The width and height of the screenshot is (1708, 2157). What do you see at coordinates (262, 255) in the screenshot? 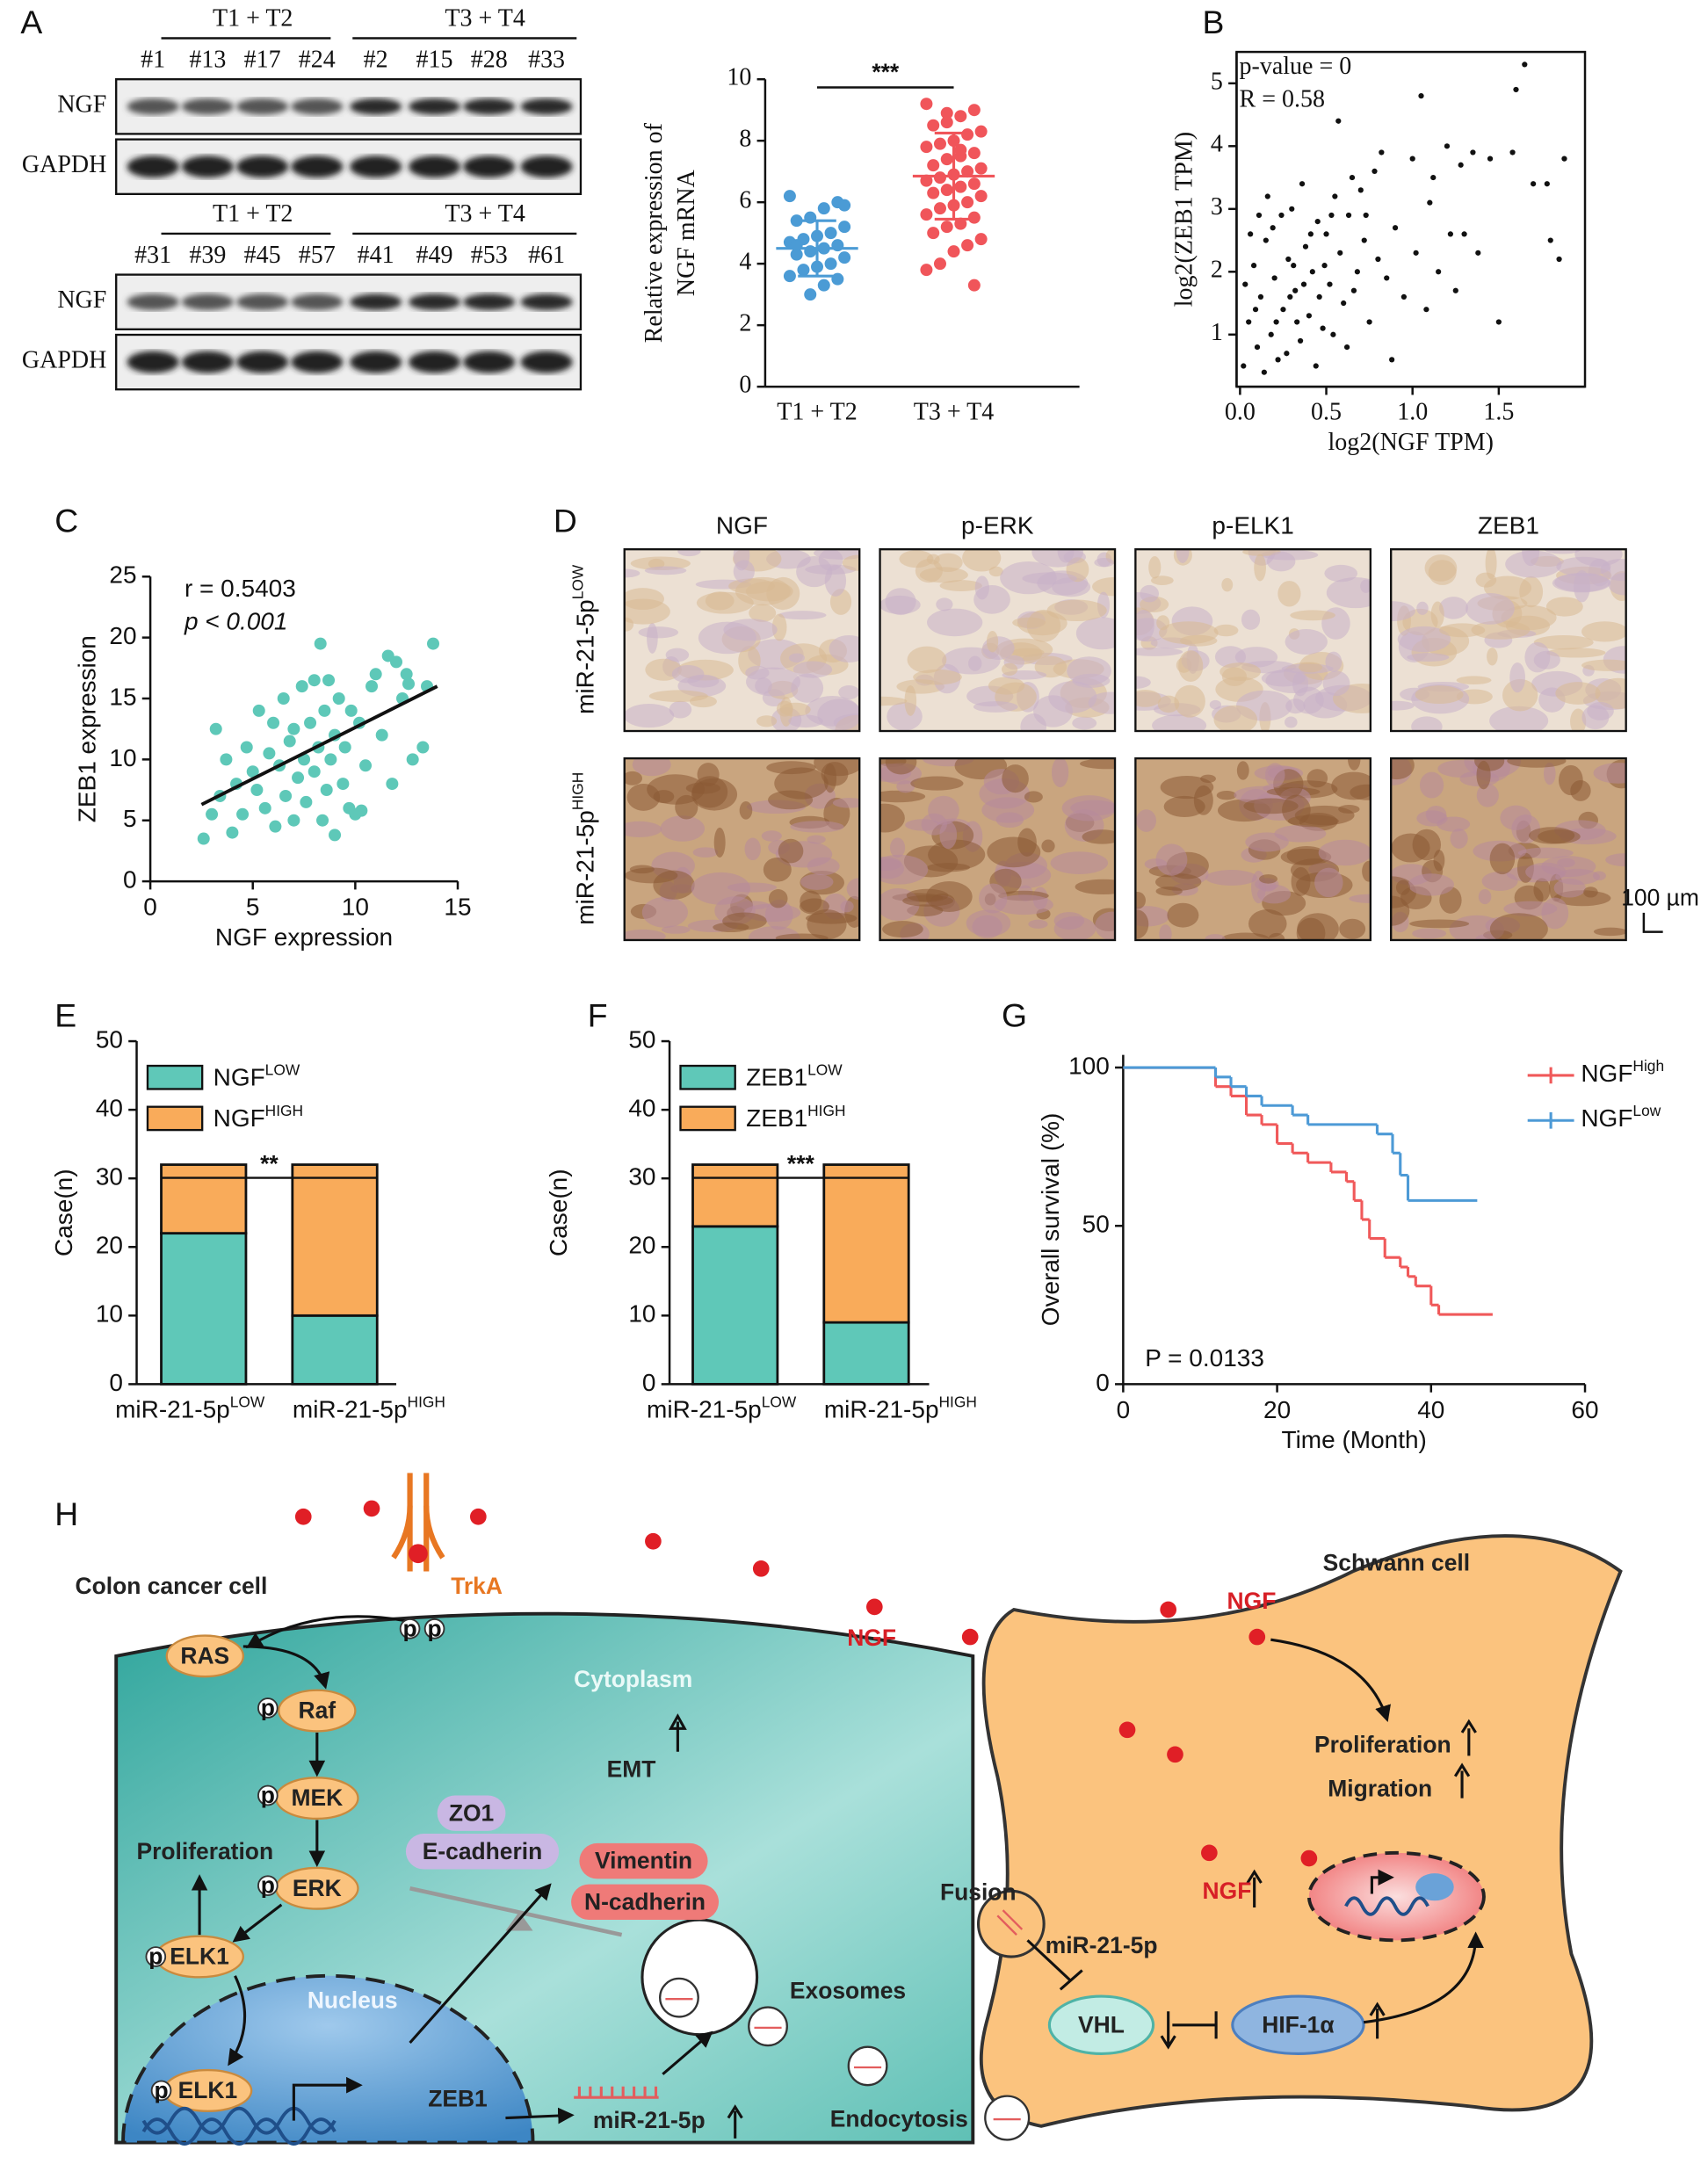
I see `lane-label: #45` at bounding box center [262, 255].